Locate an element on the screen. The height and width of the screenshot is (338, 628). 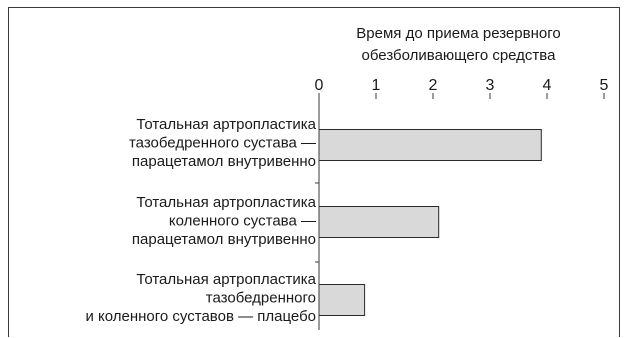
x-tick-label-2: 2 is located at coordinates (433, 85).